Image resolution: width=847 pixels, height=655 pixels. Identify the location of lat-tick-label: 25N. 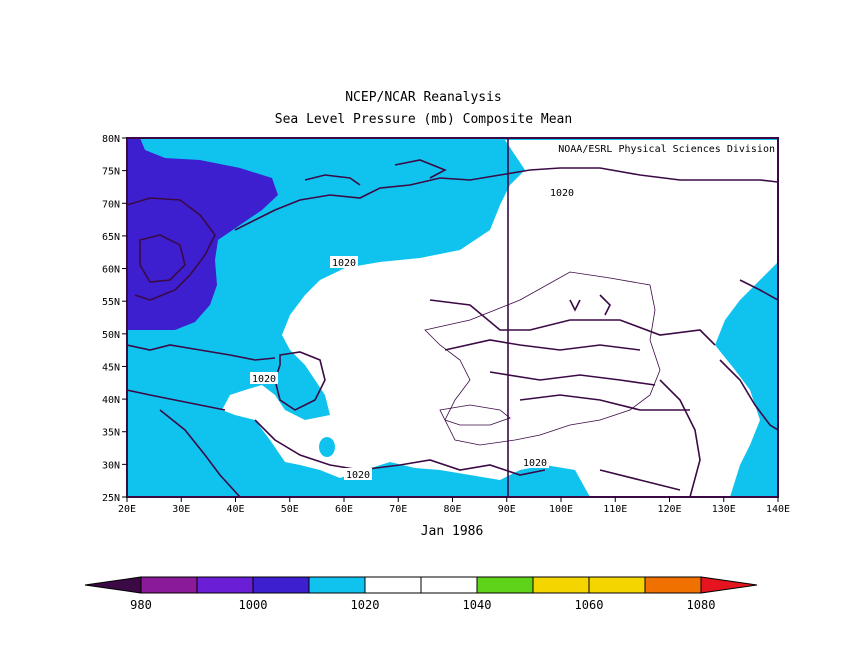
(111, 498).